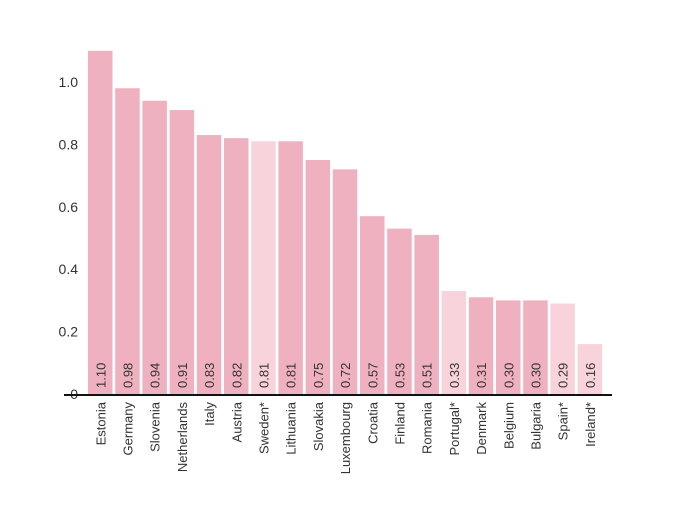  Describe the element at coordinates (481, 375) in the screenshot. I see `bar-value-label: 0.31` at that location.